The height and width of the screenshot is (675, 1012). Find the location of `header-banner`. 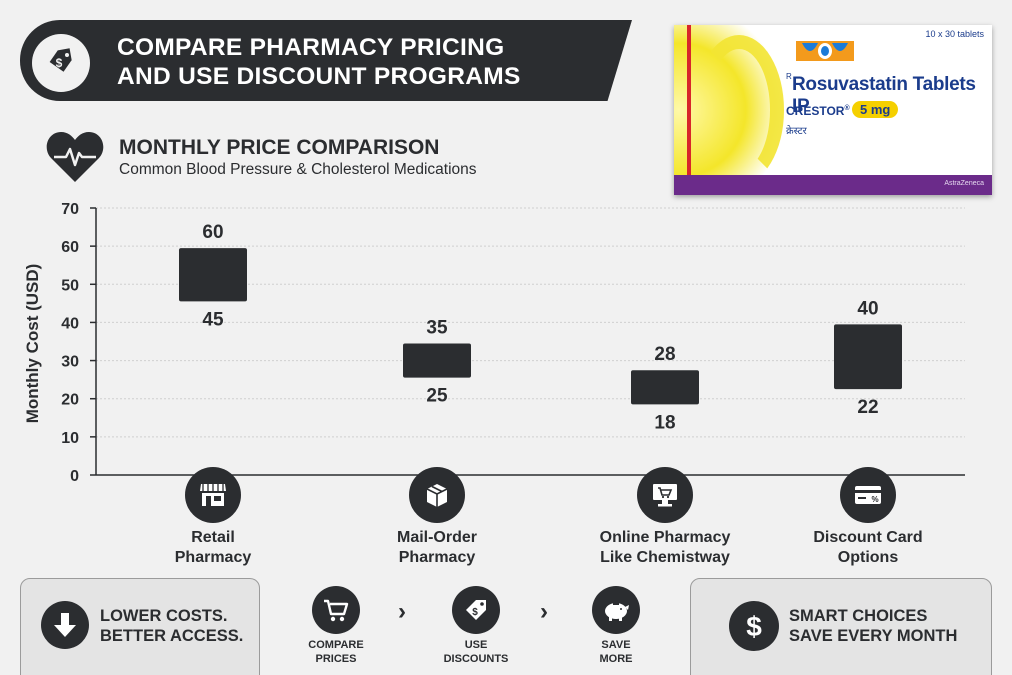

header-banner is located at coordinates (326, 60).